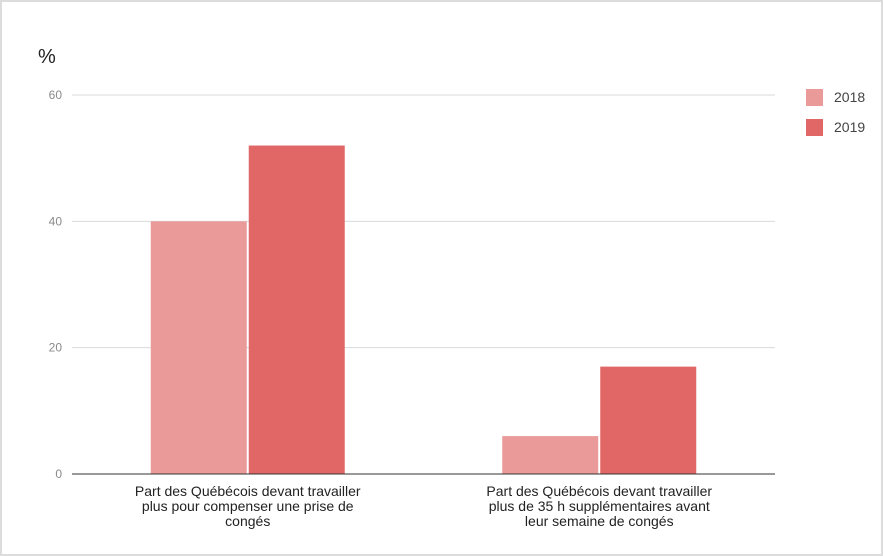 Image resolution: width=883 pixels, height=556 pixels. Describe the element at coordinates (849, 127) in the screenshot. I see `legend-label-2019: 2019` at that location.